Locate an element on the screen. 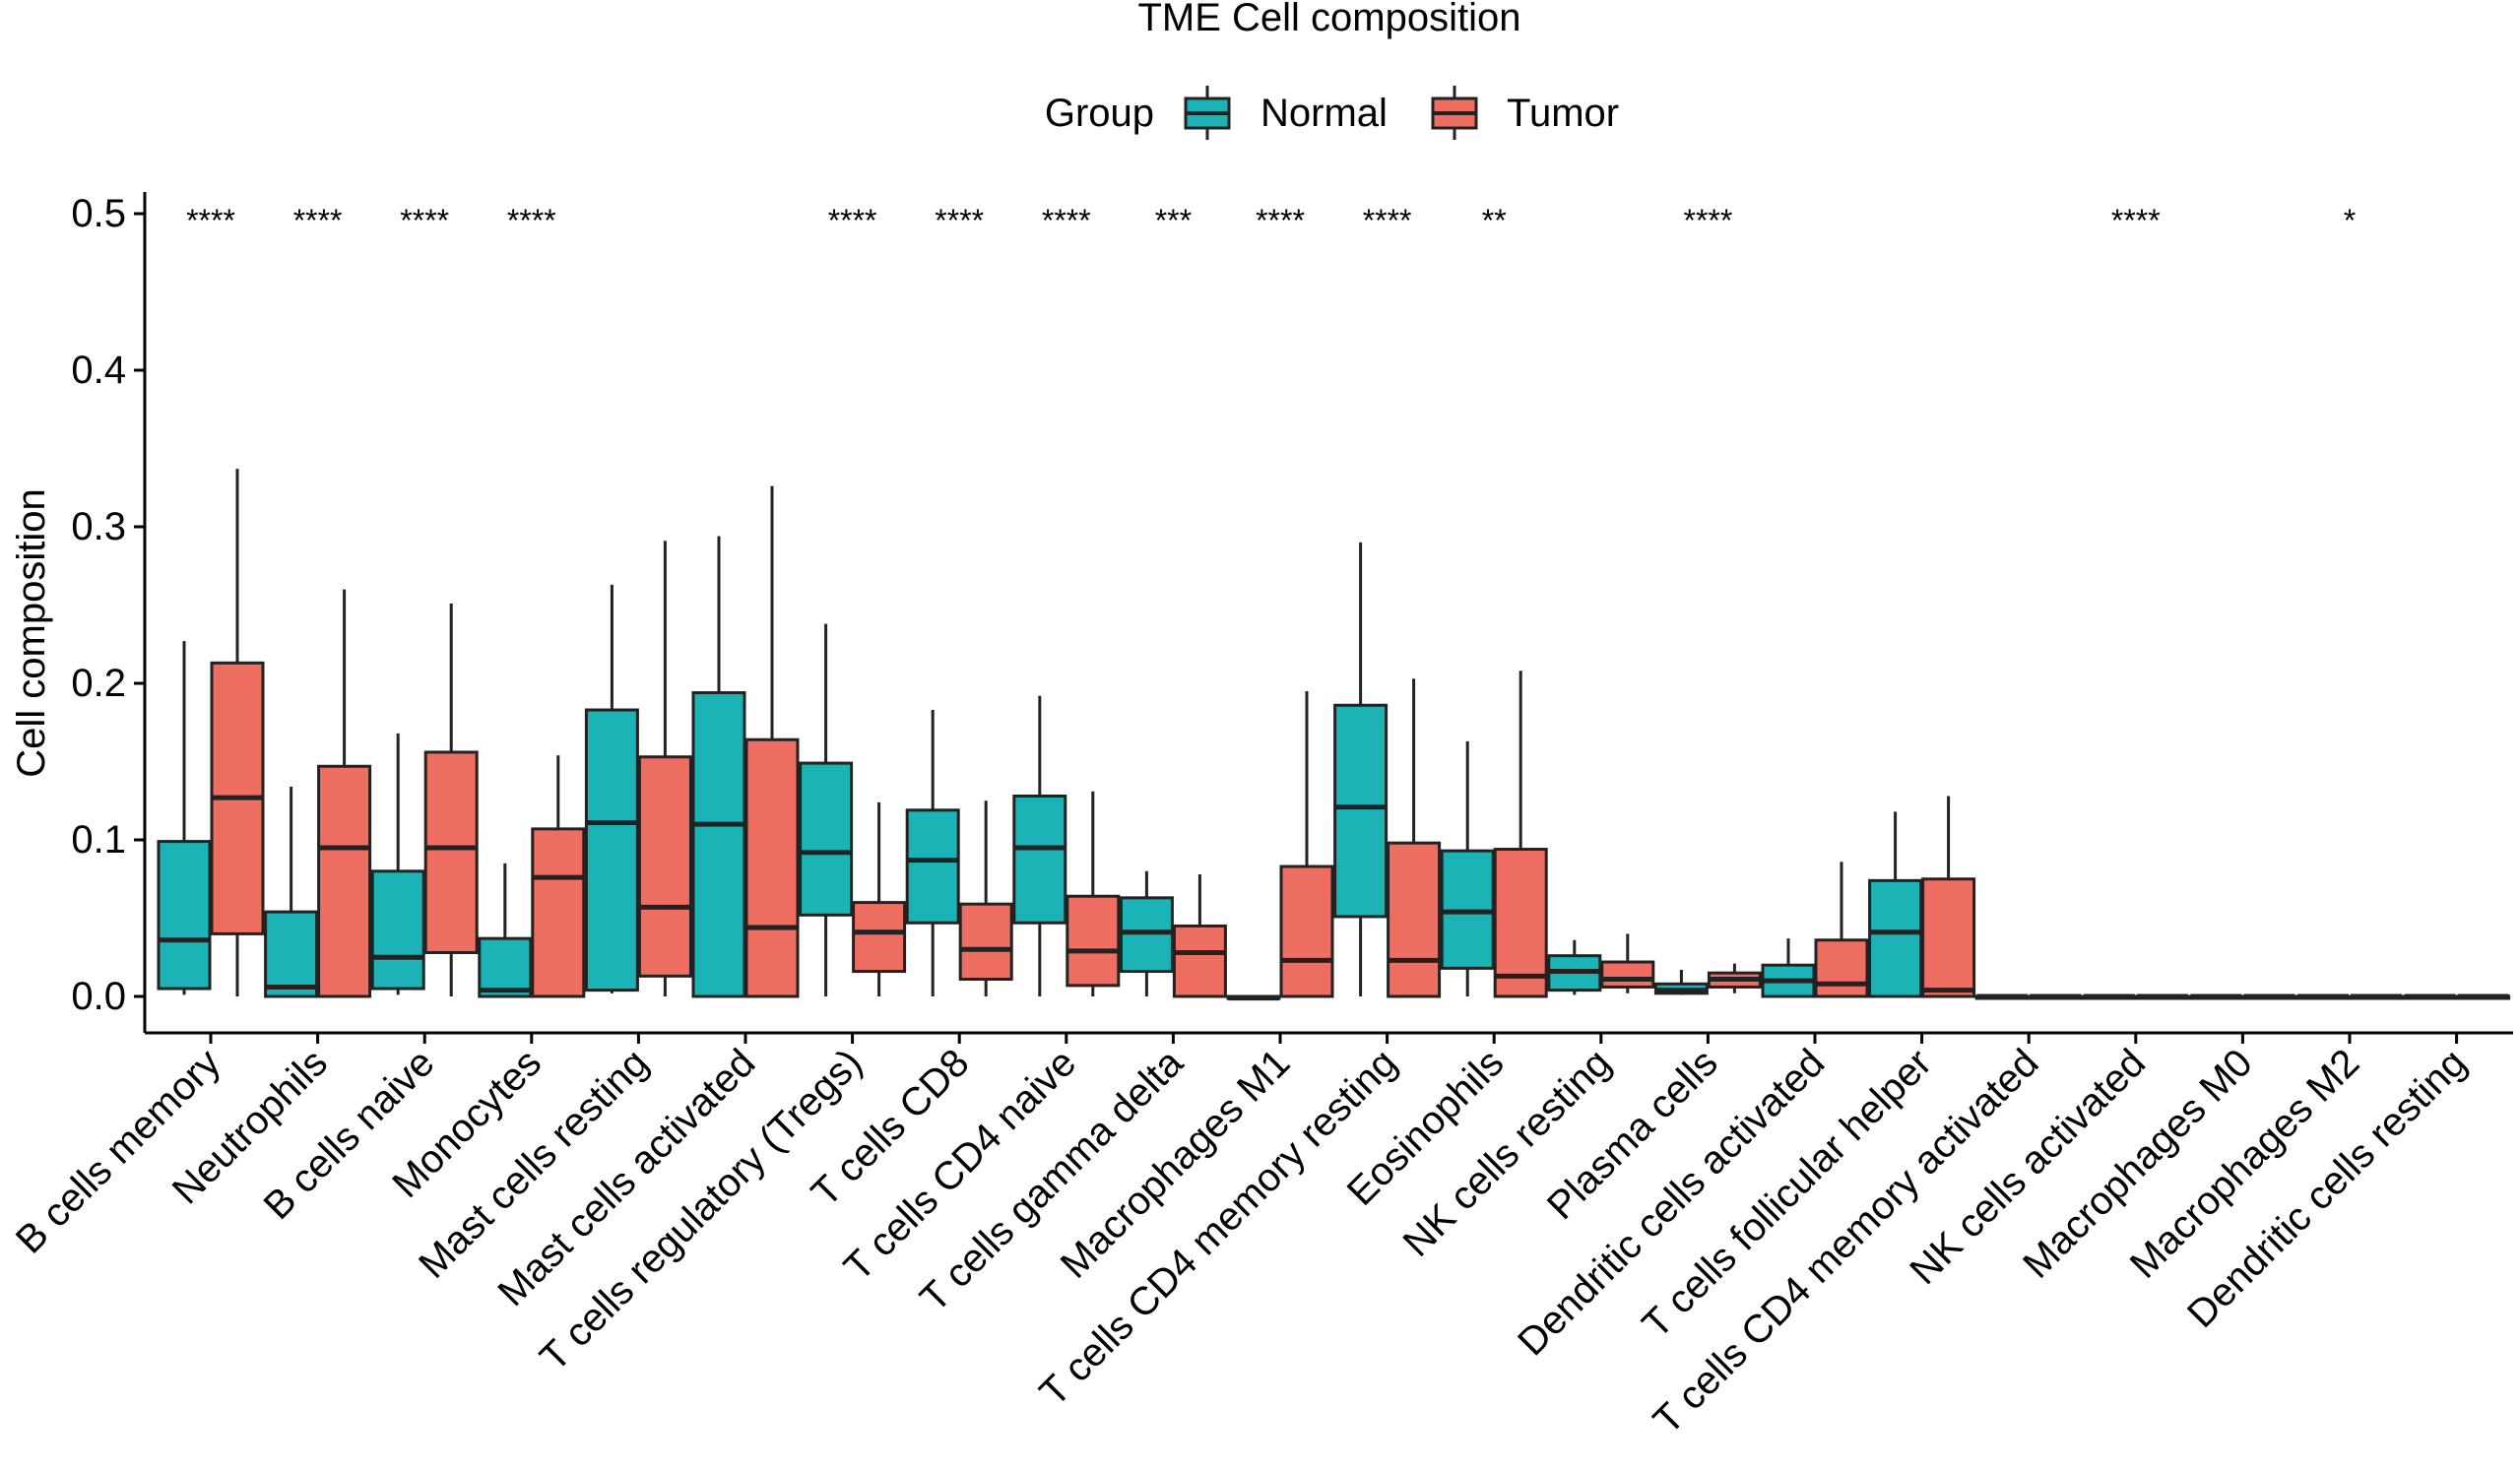 The width and height of the screenshot is (2520, 1472). b-cells-memory-normal-box is located at coordinates (184, 915).